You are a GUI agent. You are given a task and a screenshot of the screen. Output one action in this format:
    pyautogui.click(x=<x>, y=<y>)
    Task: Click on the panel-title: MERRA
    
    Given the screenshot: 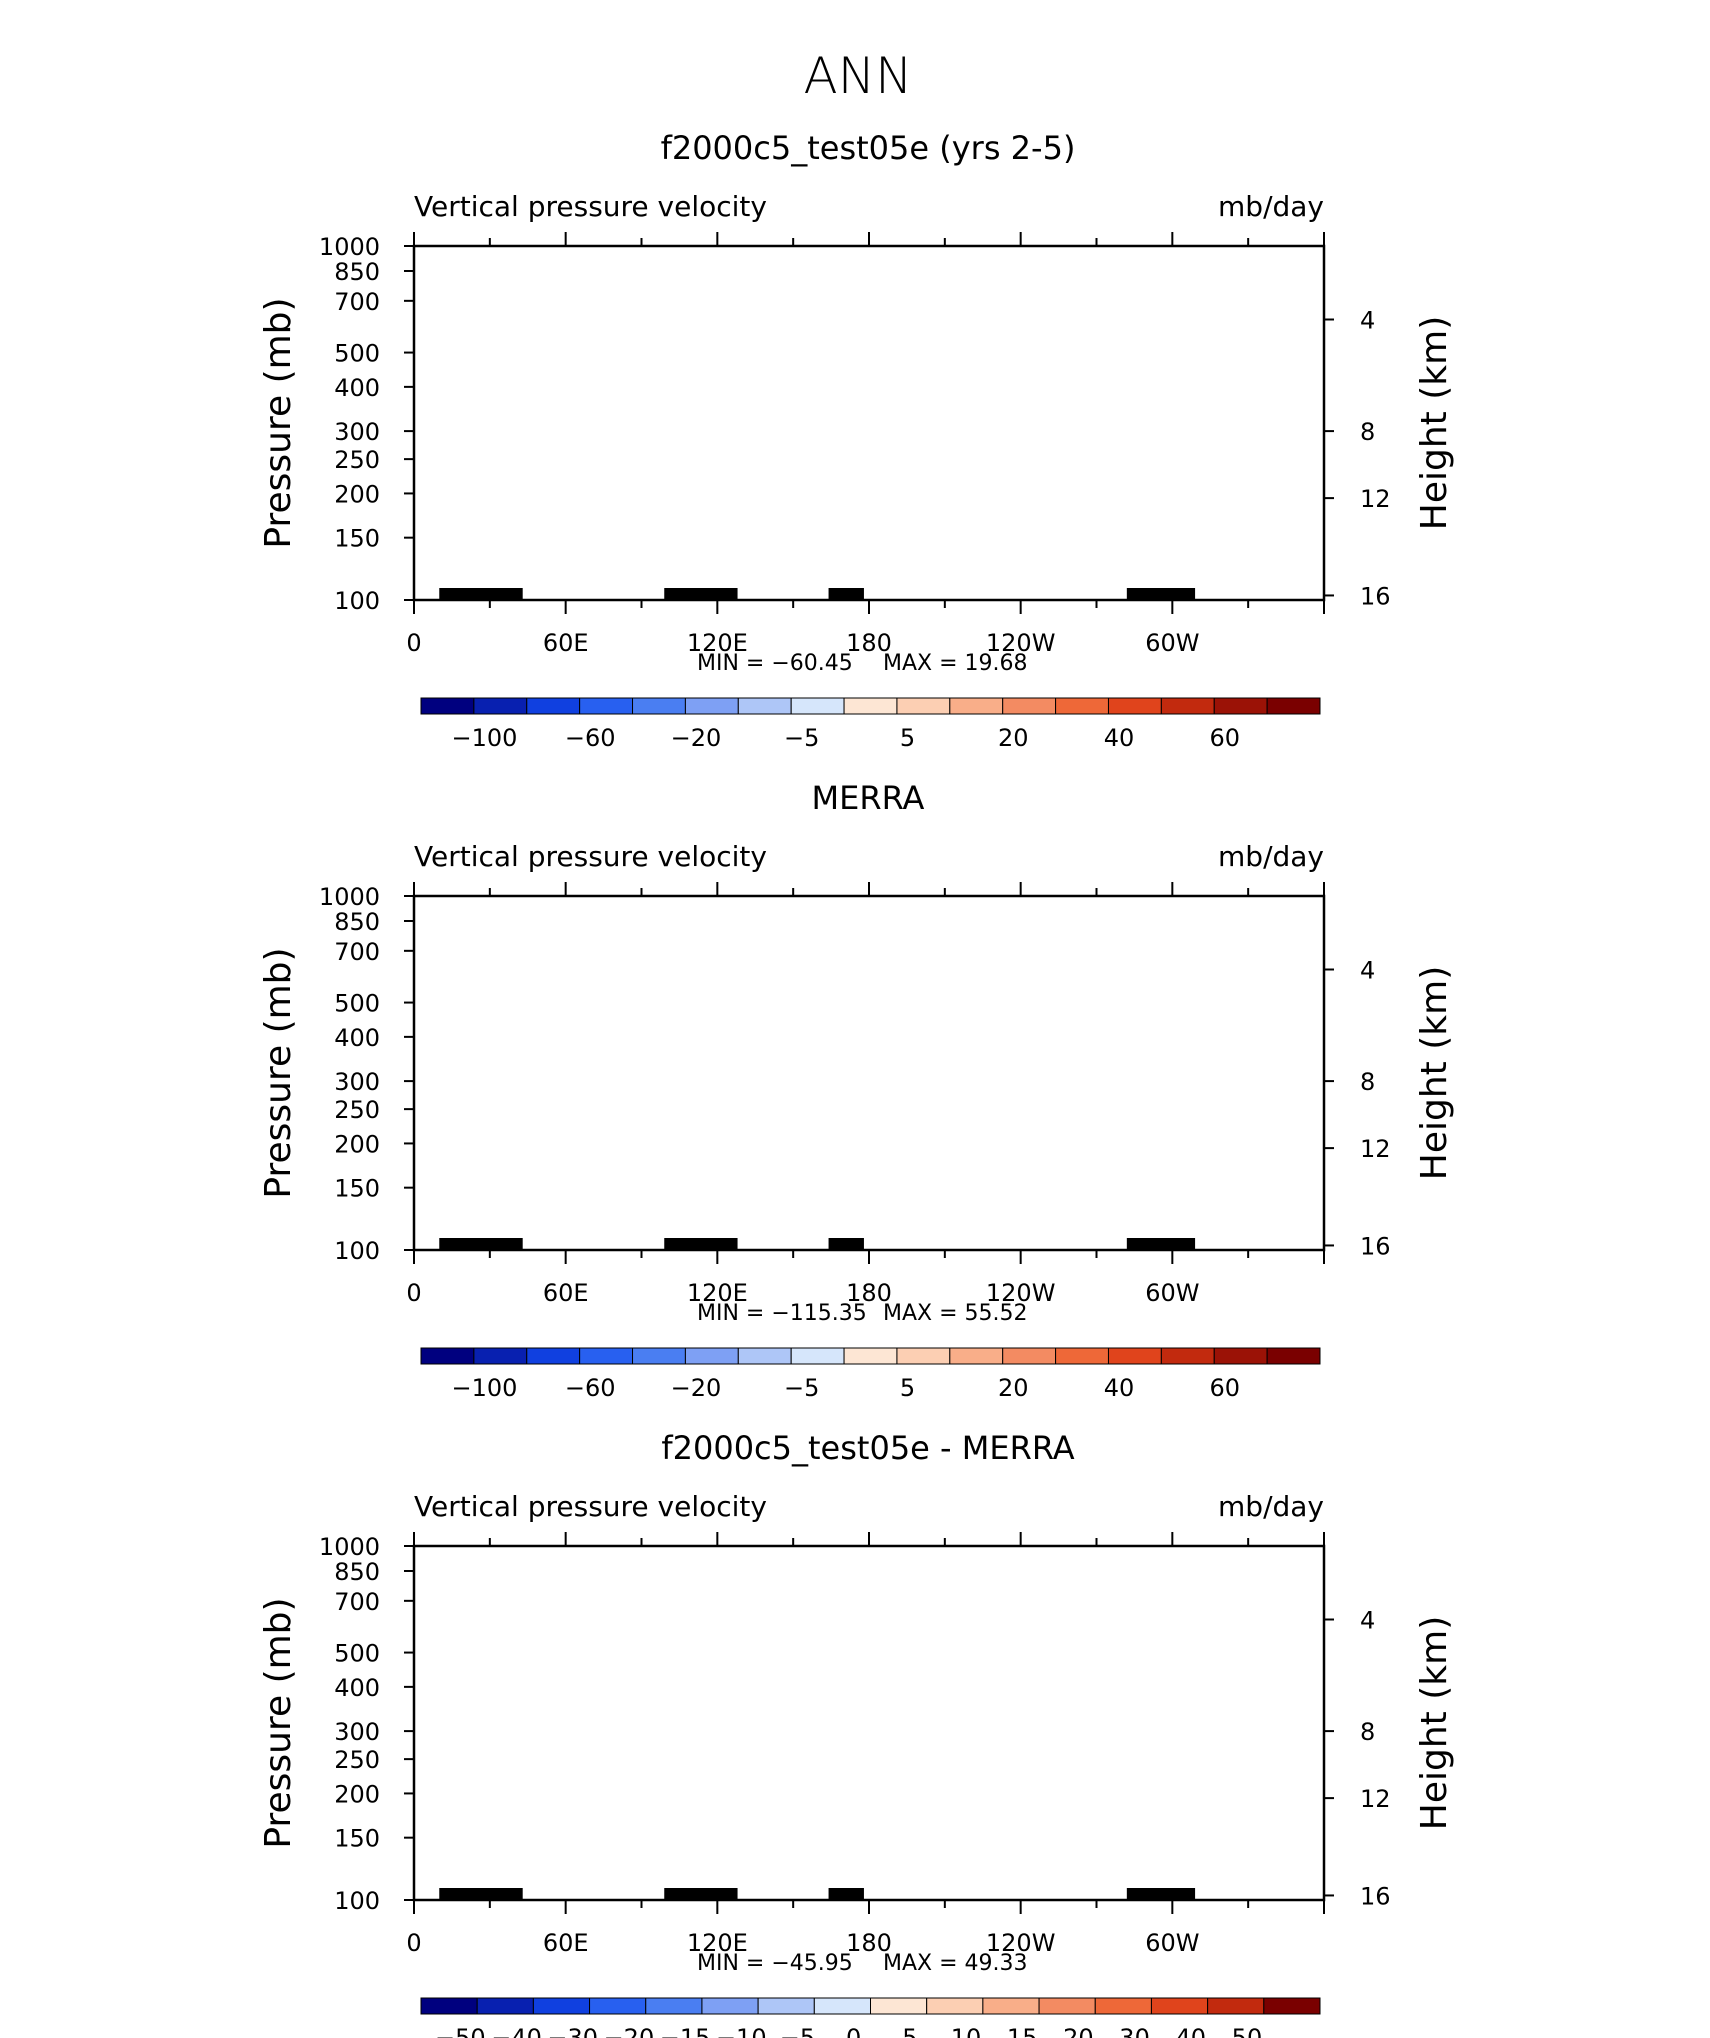 What is the action you would take?
    pyautogui.click(x=868, y=798)
    